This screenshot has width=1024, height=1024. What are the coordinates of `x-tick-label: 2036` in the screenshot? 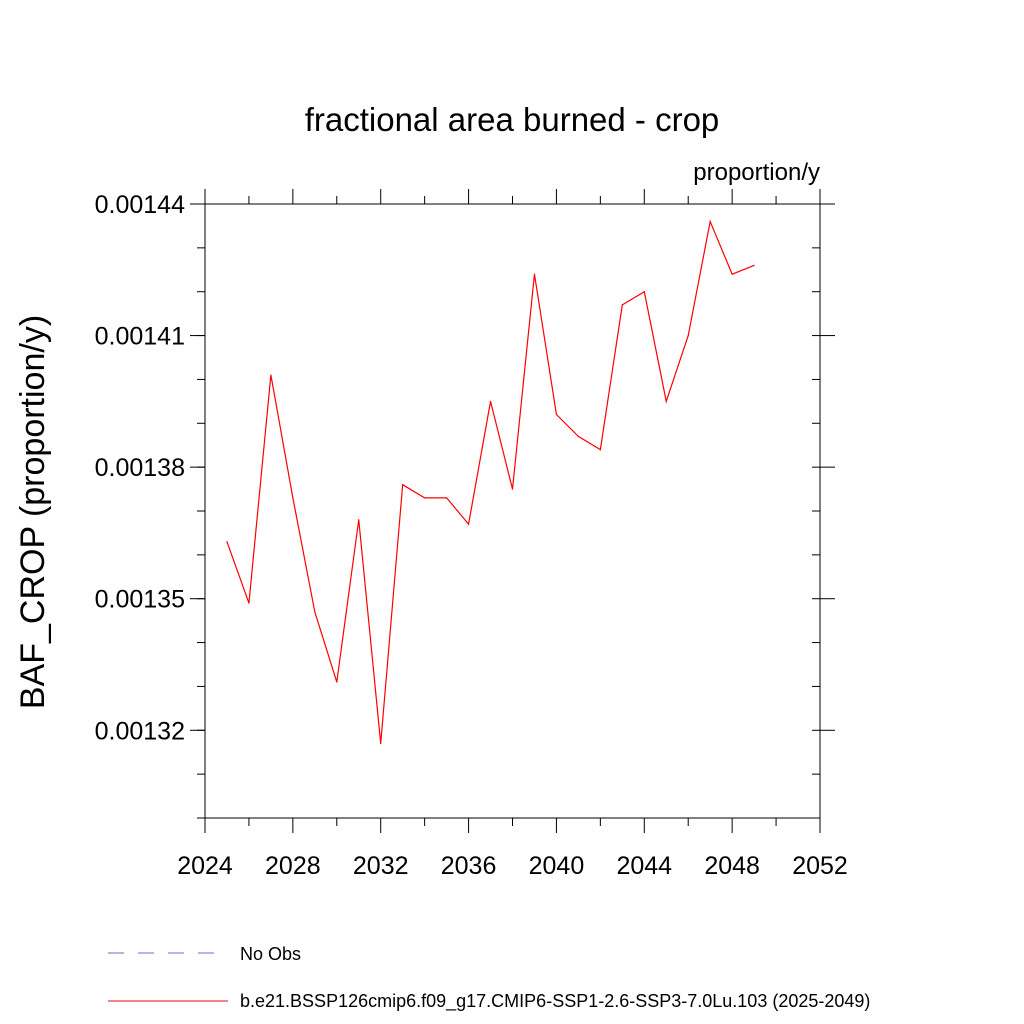 It's located at (469, 866).